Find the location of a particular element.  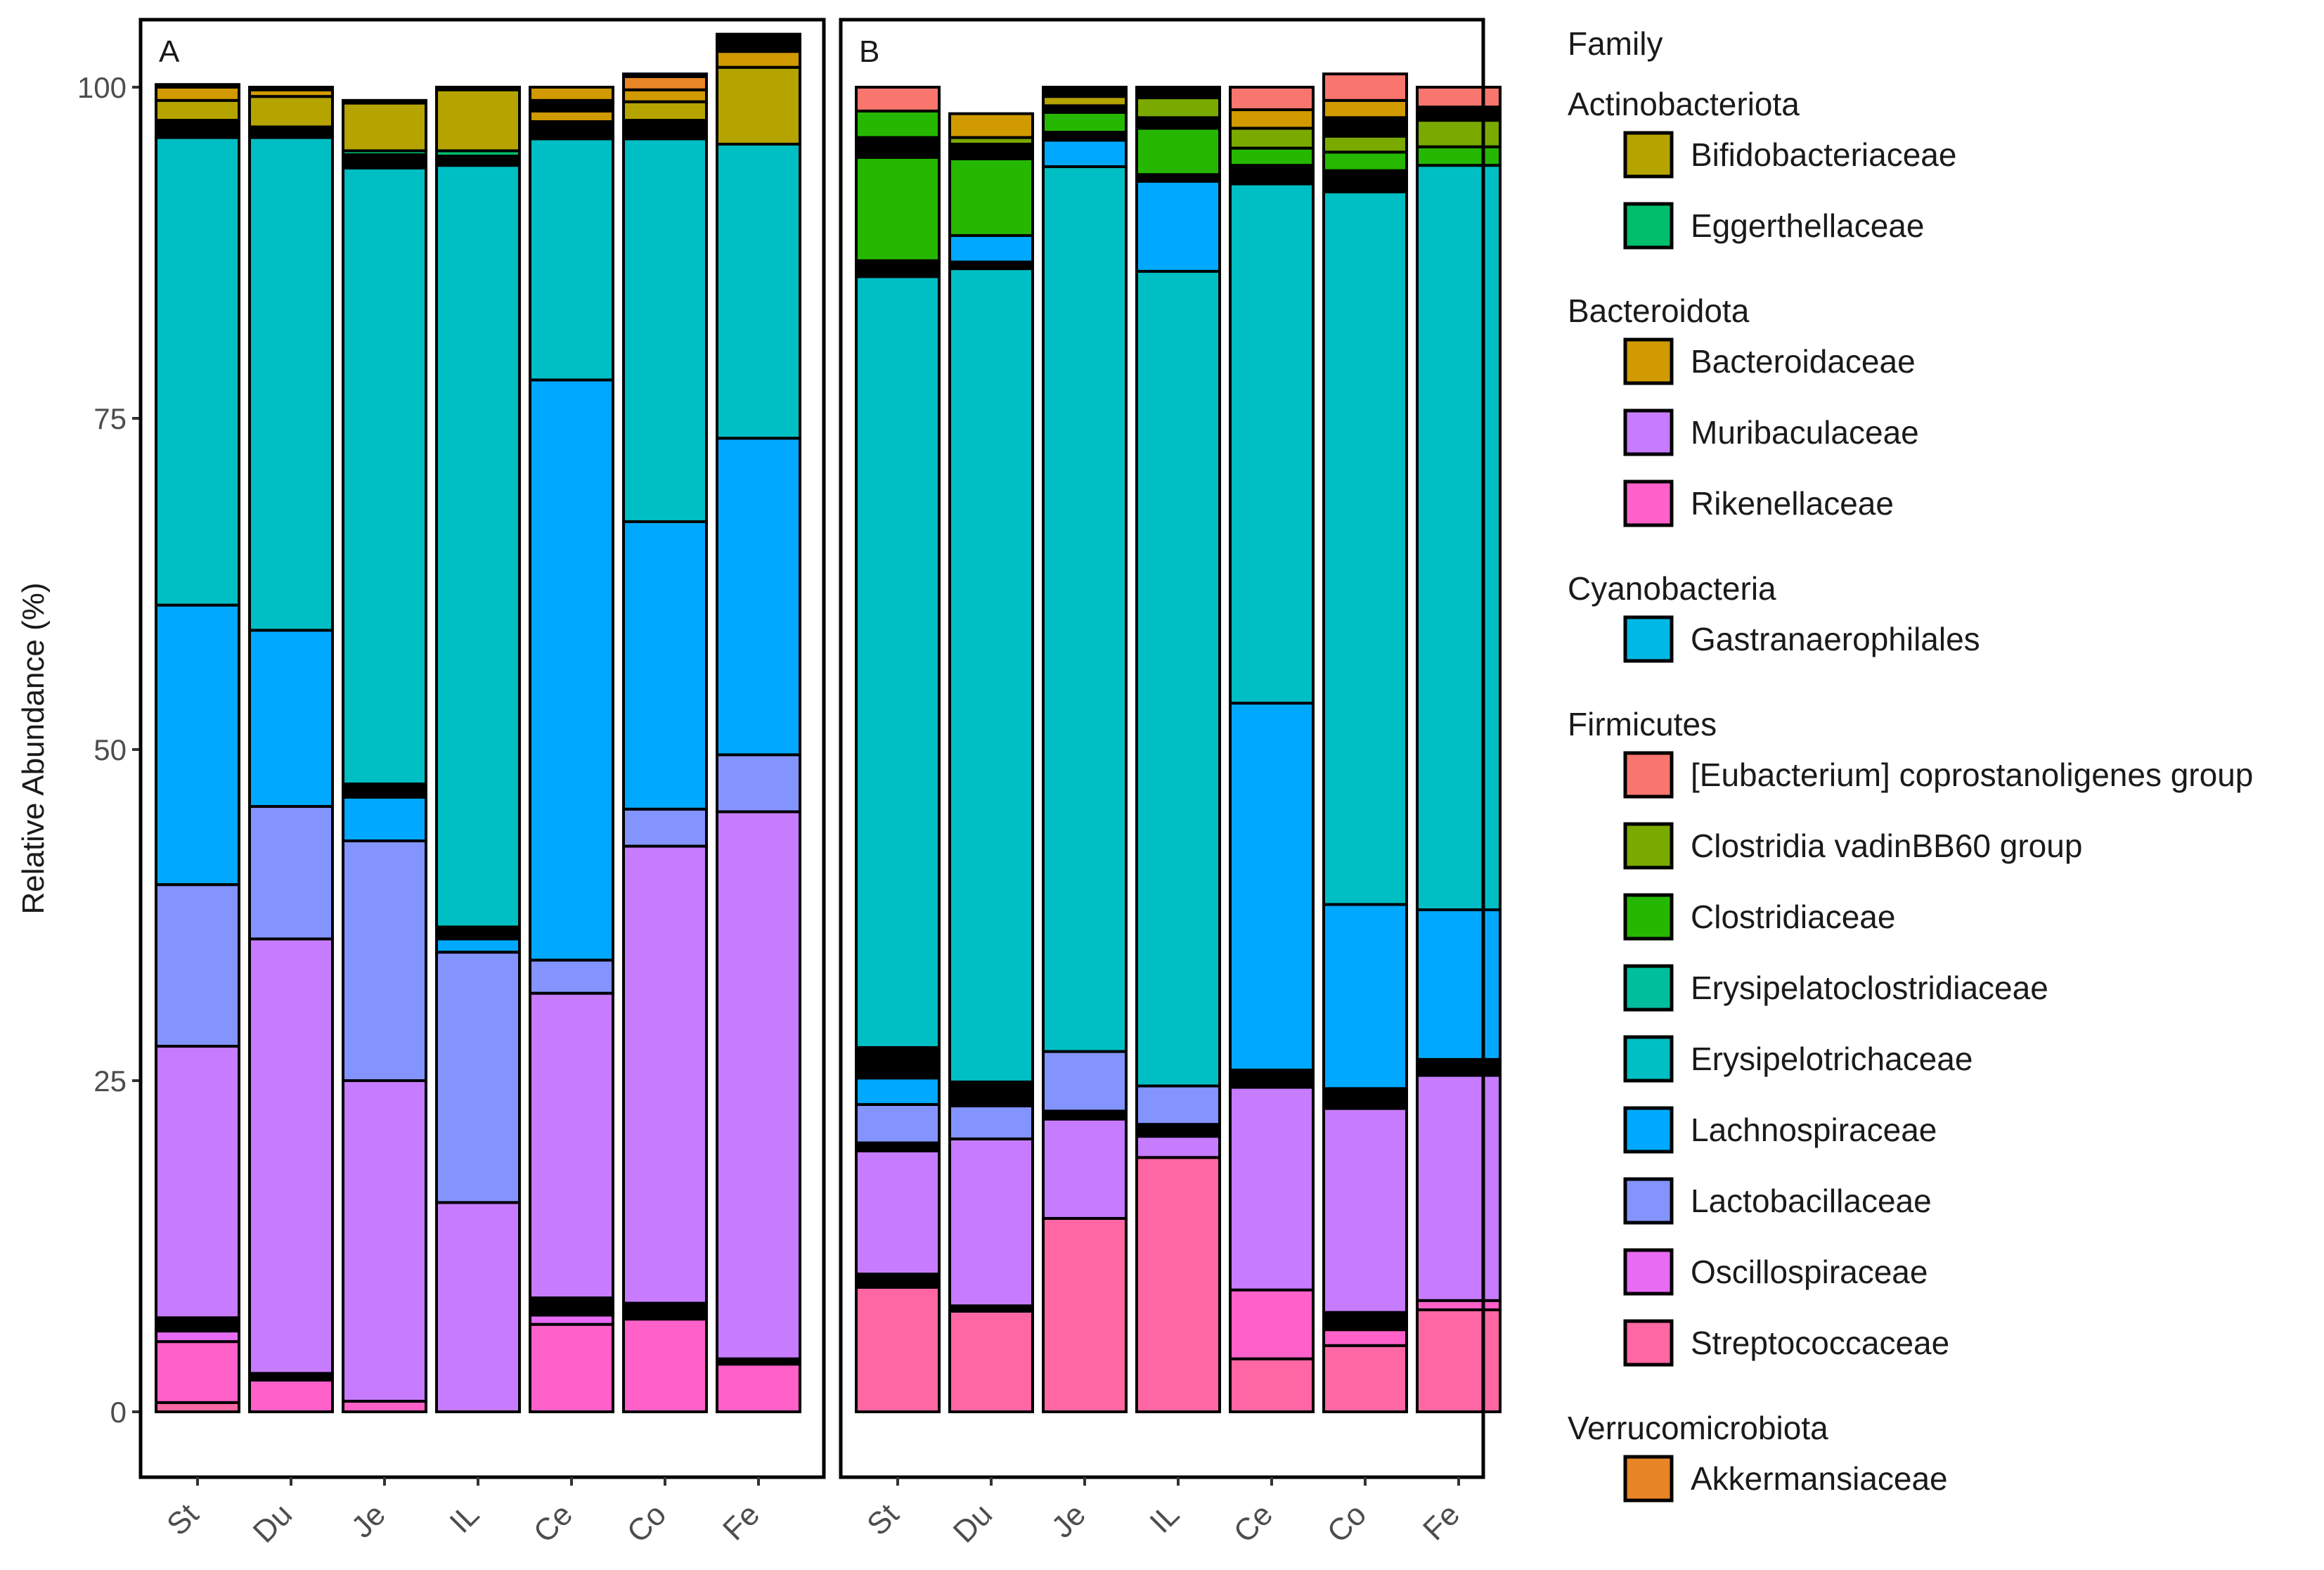

segment-bifidobacteriaceae: Fe – Bifidobacteriaceae: 5.8% is located at coordinates (758, 105).